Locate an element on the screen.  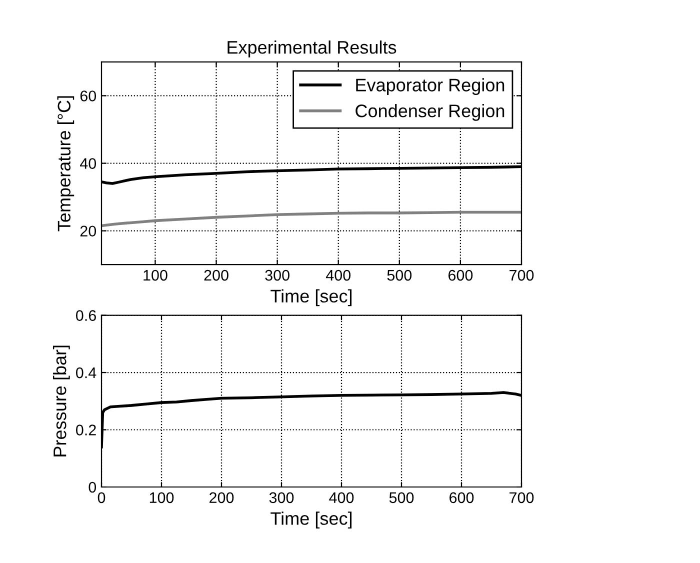
chart-title: Experimental Results is located at coordinates (312, 49).